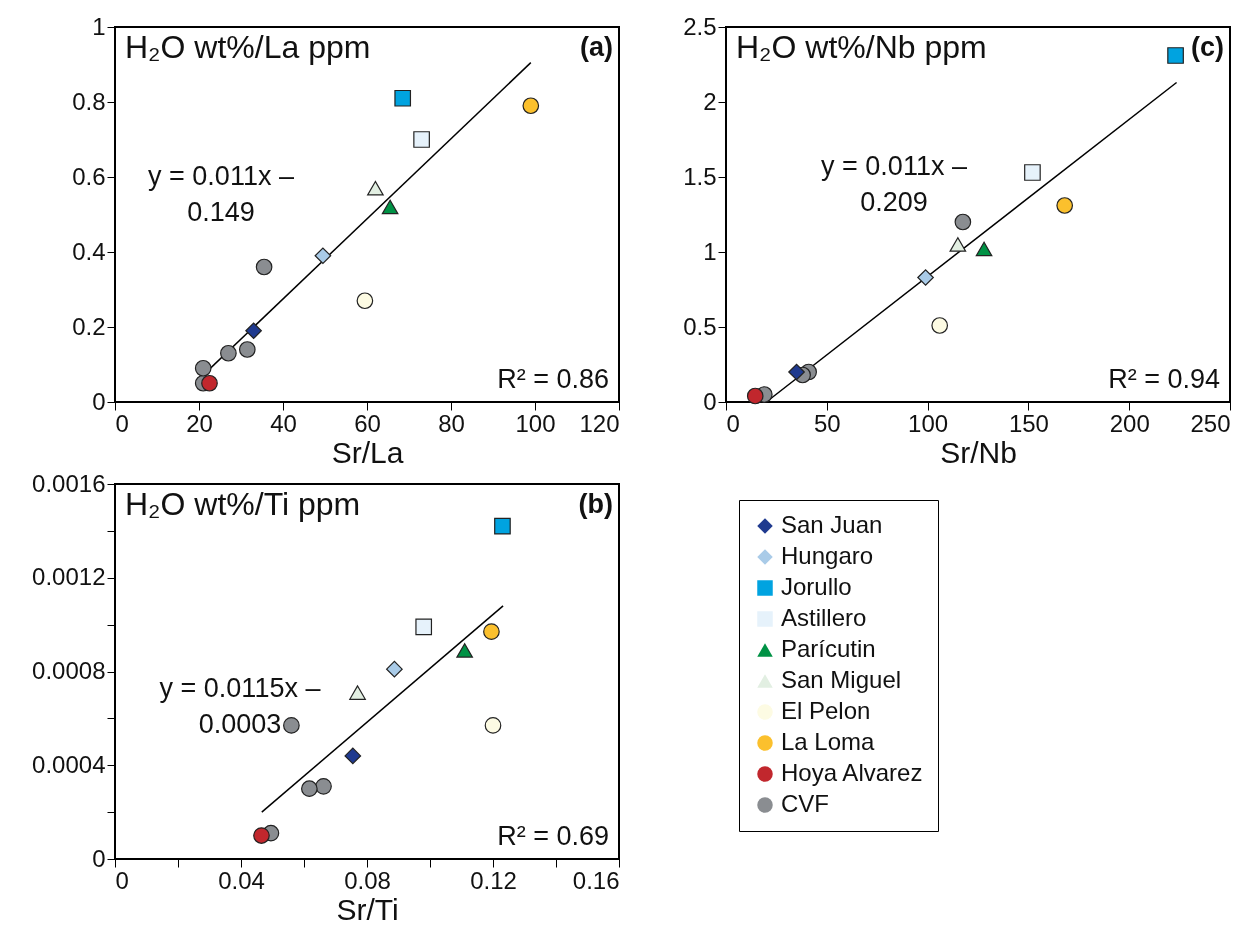 This screenshot has width=1255, height=948. What do you see at coordinates (1028, 423) in the screenshot?
I see `x-tick-label: 150` at bounding box center [1028, 423].